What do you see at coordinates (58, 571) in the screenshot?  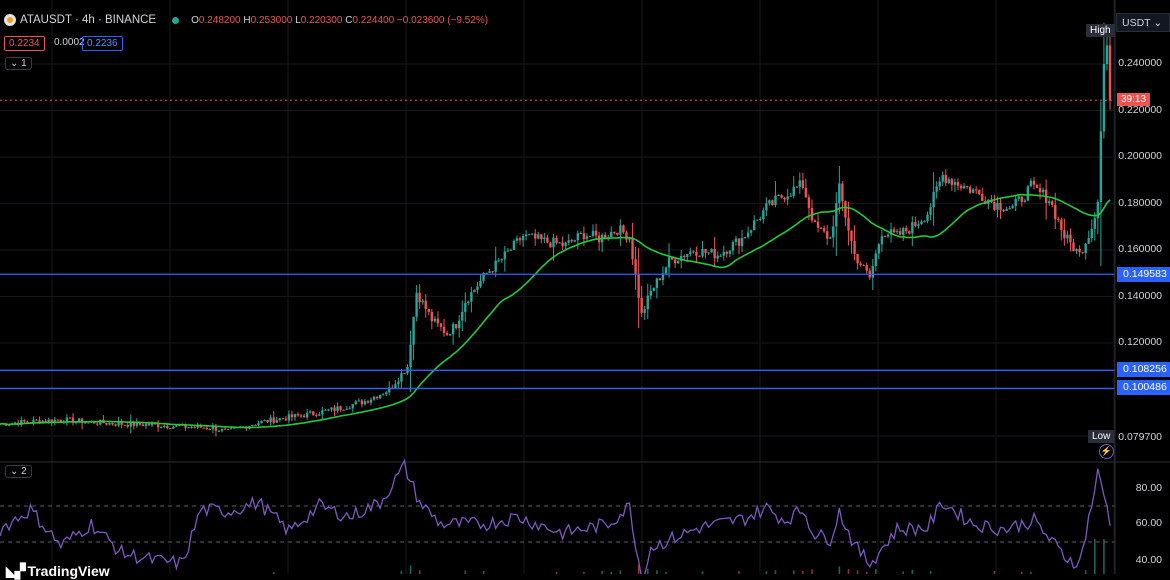 I see `tradingview-watermark: ◣▞ TradingView` at bounding box center [58, 571].